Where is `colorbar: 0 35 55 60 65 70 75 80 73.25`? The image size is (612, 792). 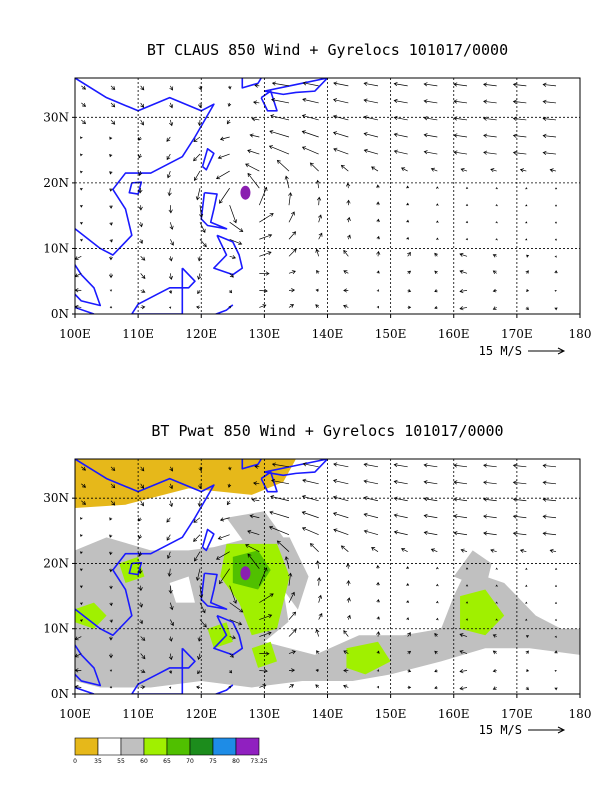 colorbar: 0 35 55 60 65 70 75 80 73.25 is located at coordinates (170, 751).